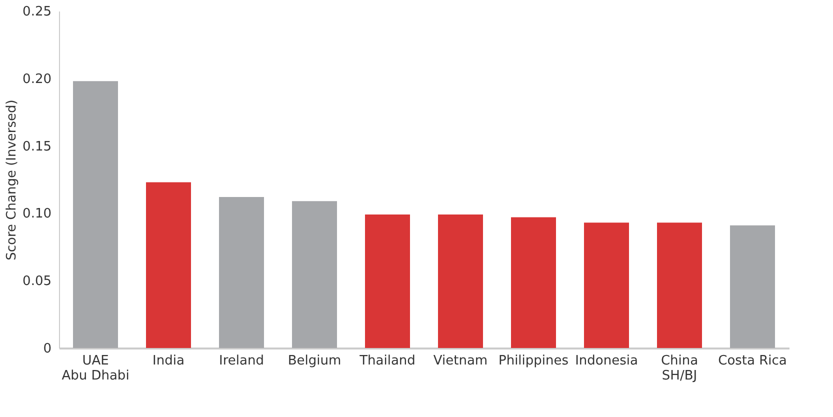  What do you see at coordinates (37, 214) in the screenshot?
I see `y-tick-label: 0.10` at bounding box center [37, 214].